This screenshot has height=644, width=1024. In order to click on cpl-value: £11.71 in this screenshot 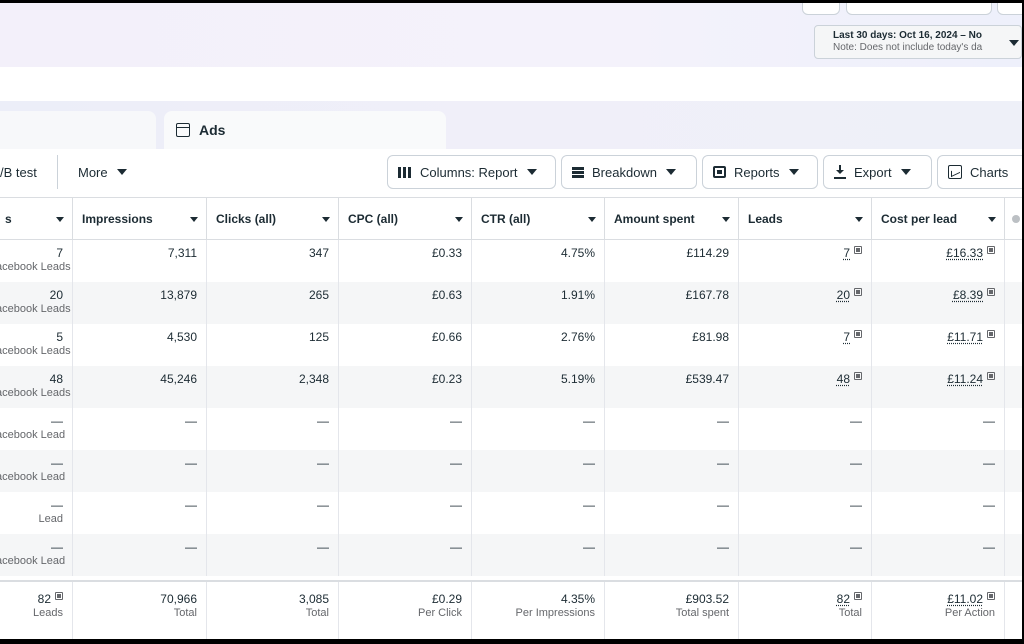, I will do `click(965, 337)`.